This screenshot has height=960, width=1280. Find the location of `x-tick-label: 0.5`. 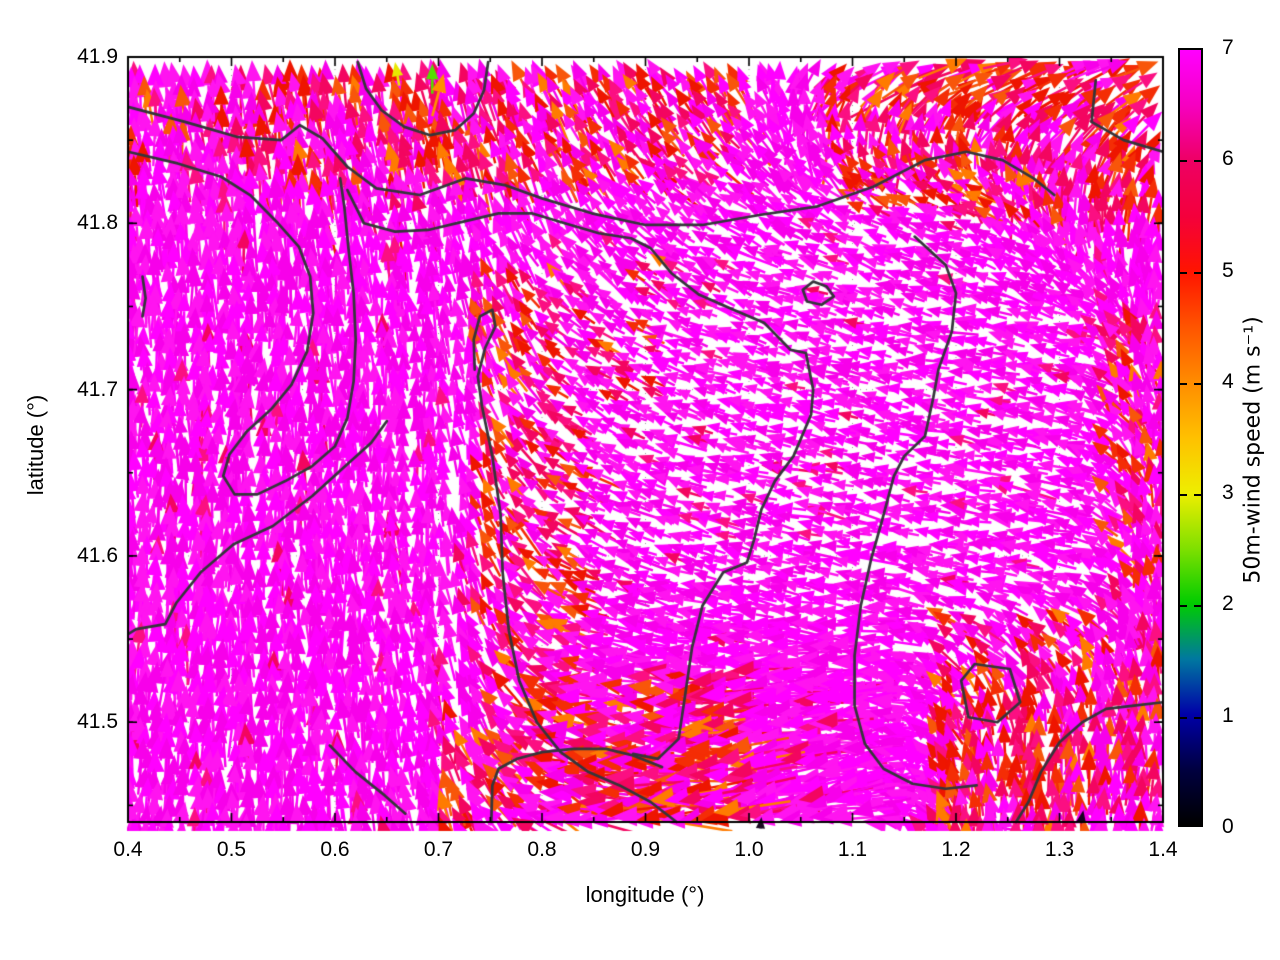

x-tick-label: 0.5 is located at coordinates (231, 849).